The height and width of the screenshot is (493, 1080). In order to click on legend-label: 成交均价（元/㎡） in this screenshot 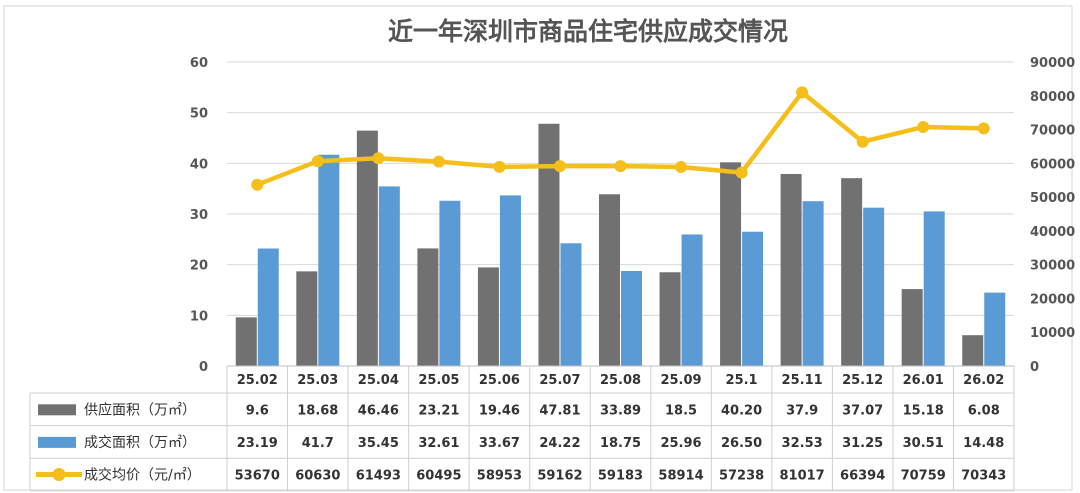, I will do `click(142, 475)`.